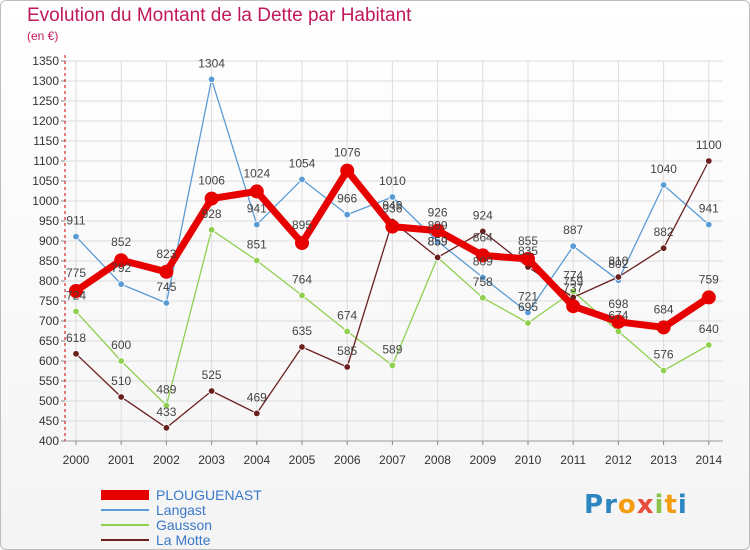 The width and height of the screenshot is (750, 550). What do you see at coordinates (209, 495) in the screenshot?
I see `legend-label: PLOUGUENAST` at bounding box center [209, 495].